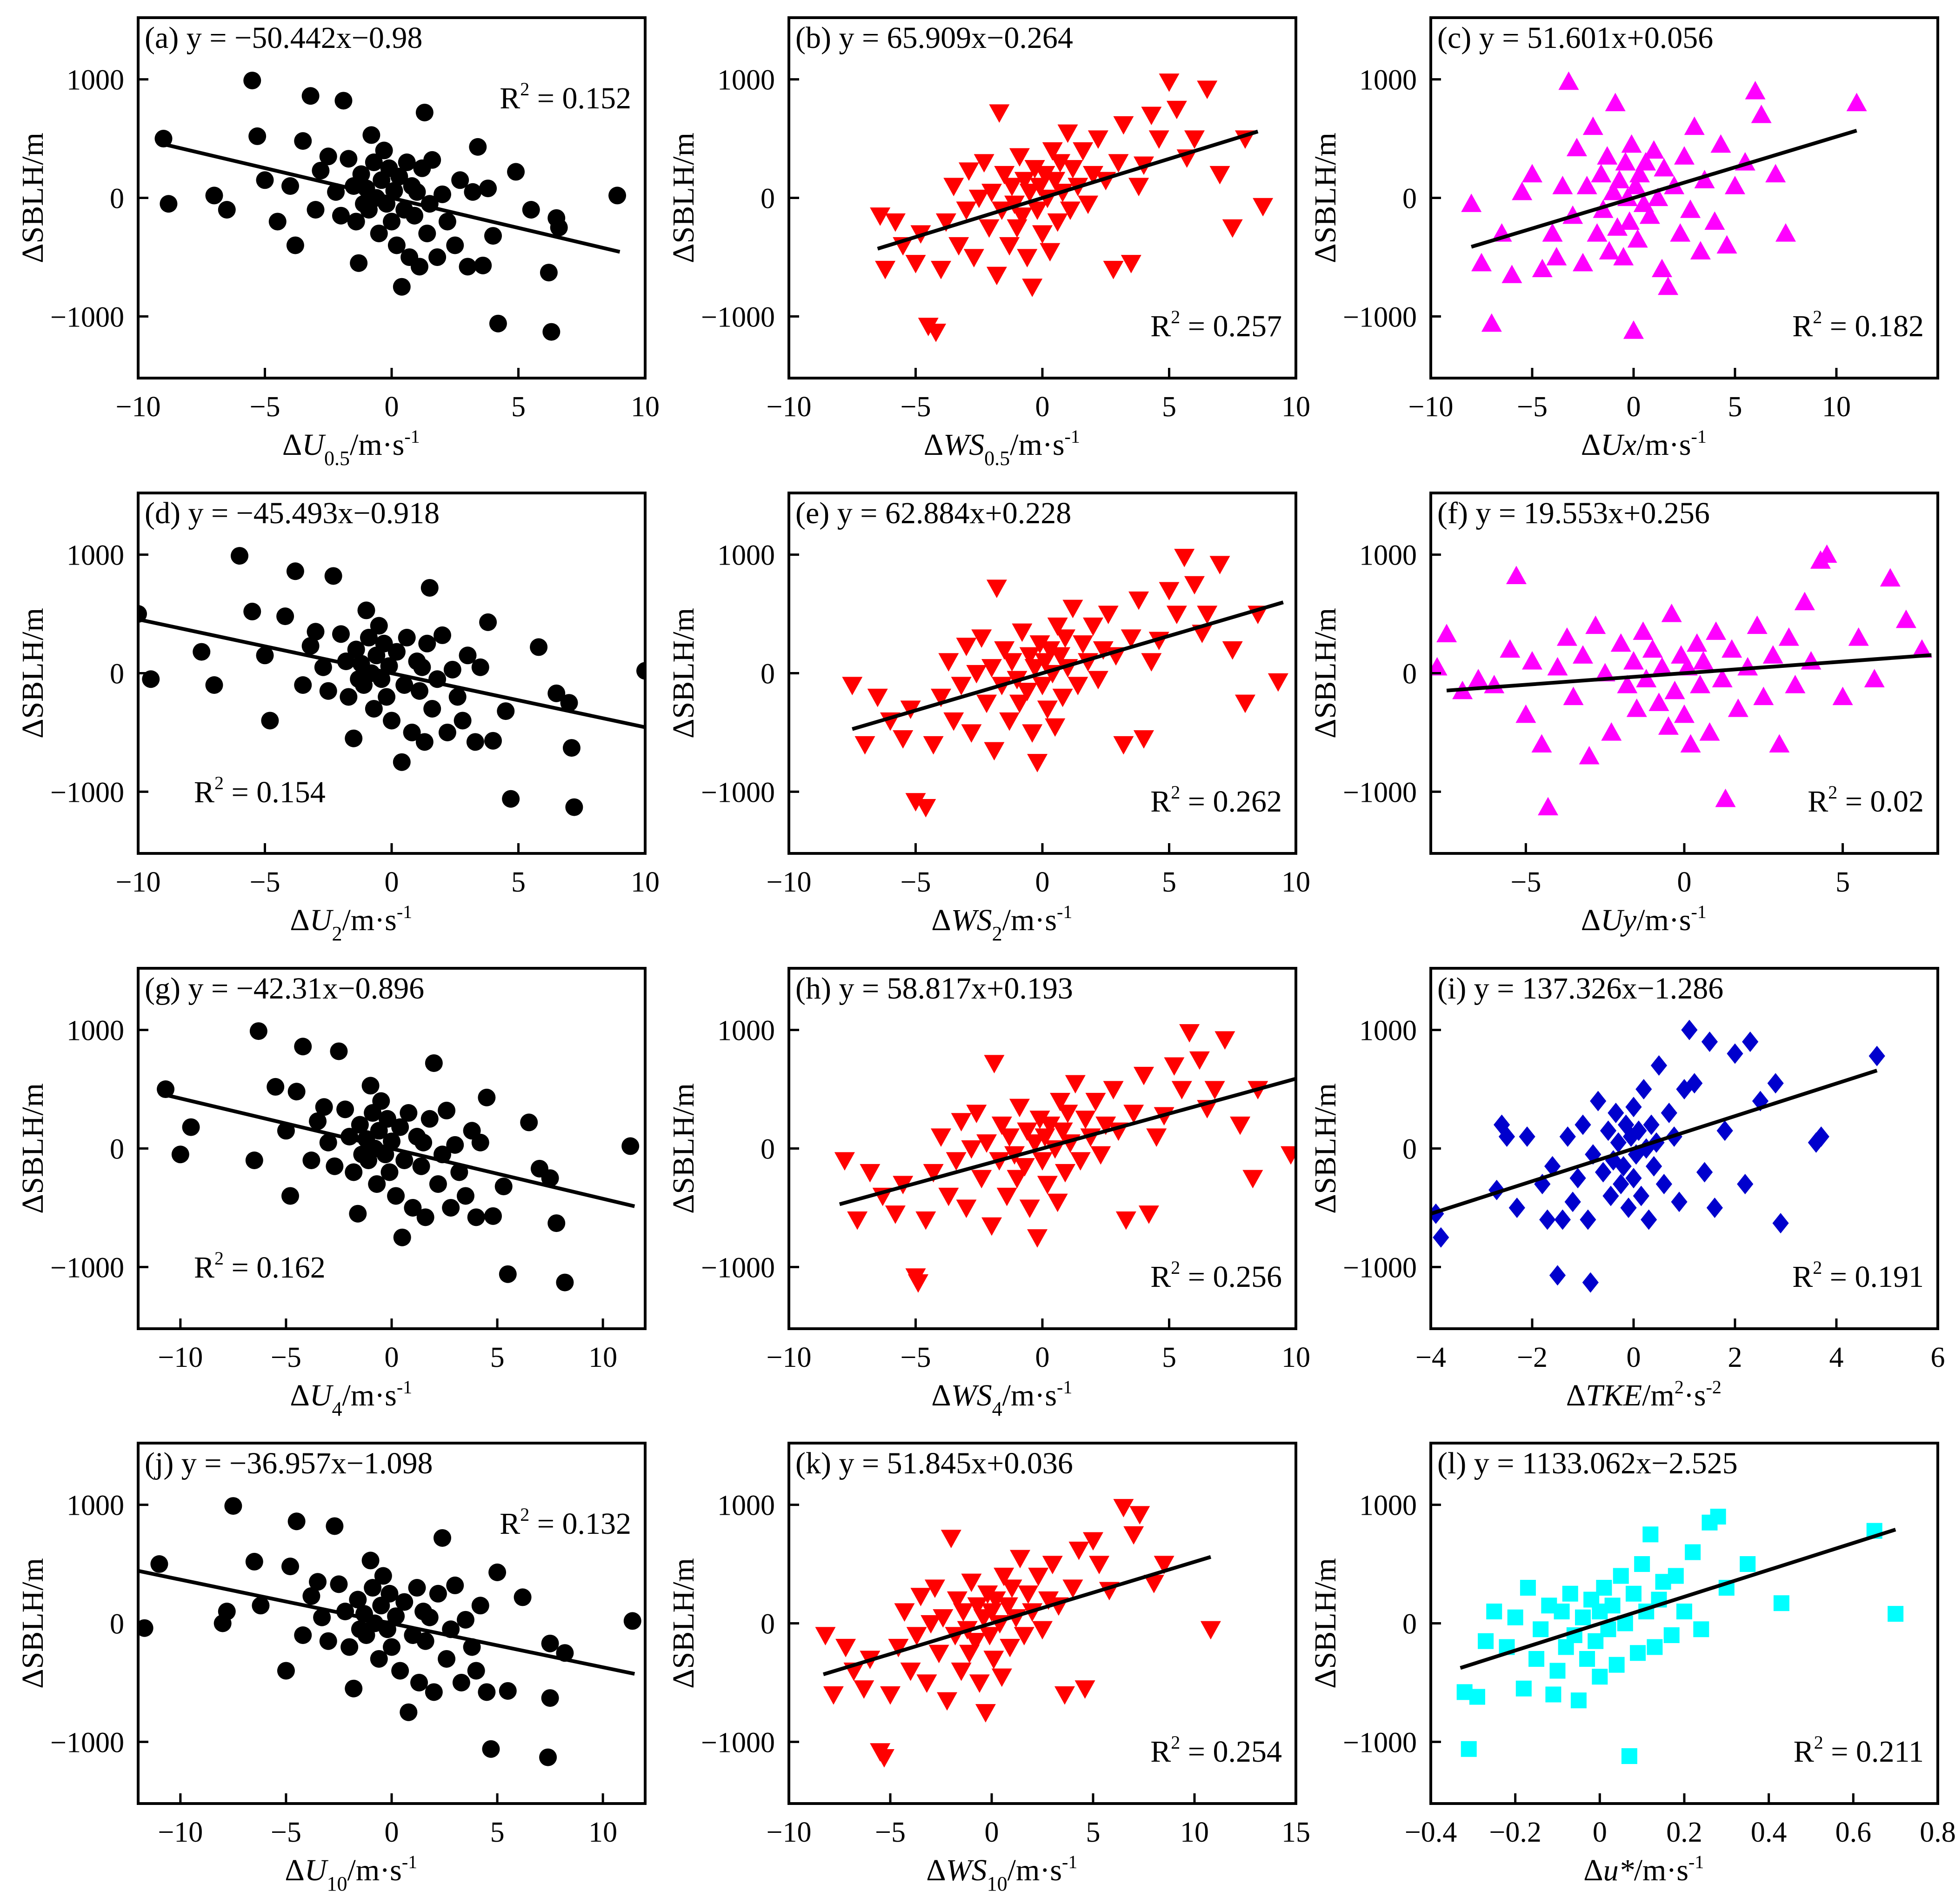 The height and width of the screenshot is (1904, 1955). Describe the element at coordinates (768, 1624) in the screenshot. I see `y-tick-label: 0` at that location.